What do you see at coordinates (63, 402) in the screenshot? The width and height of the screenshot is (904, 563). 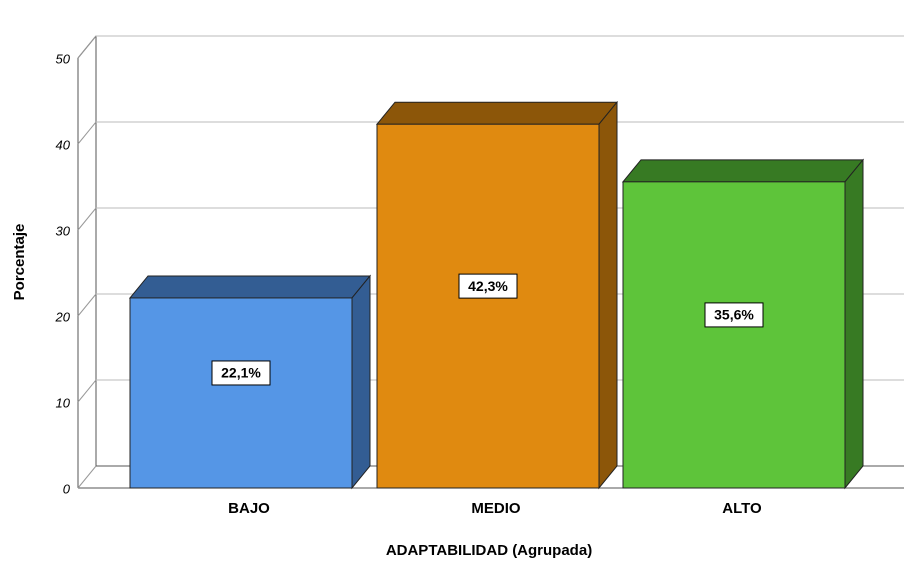 I see `y-tick-label: 10` at bounding box center [63, 402].